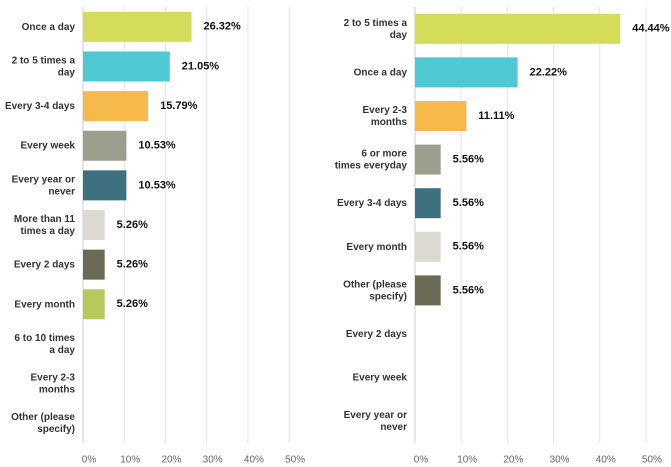 The width and height of the screenshot is (671, 467). What do you see at coordinates (62, 350) in the screenshot?
I see `category-line: a day` at bounding box center [62, 350].